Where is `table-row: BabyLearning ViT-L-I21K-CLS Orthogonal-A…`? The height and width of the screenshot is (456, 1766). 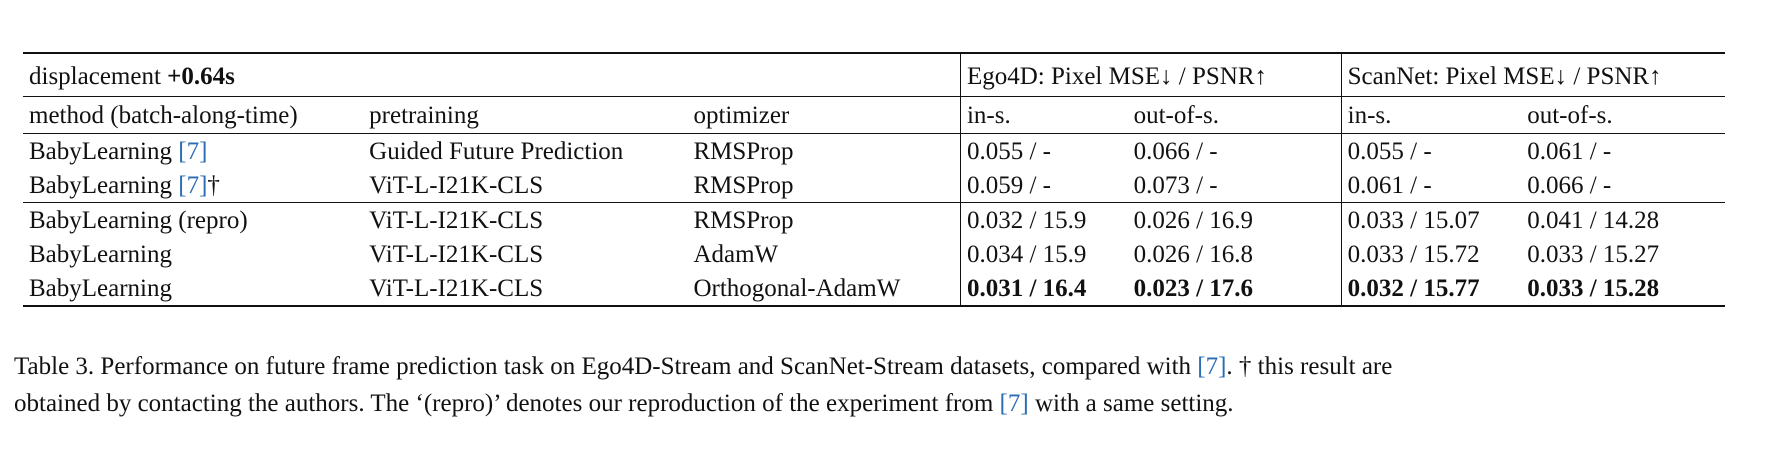 table-row: BabyLearning ViT-L-I21K-CLS Orthogonal-A… is located at coordinates (874, 289).